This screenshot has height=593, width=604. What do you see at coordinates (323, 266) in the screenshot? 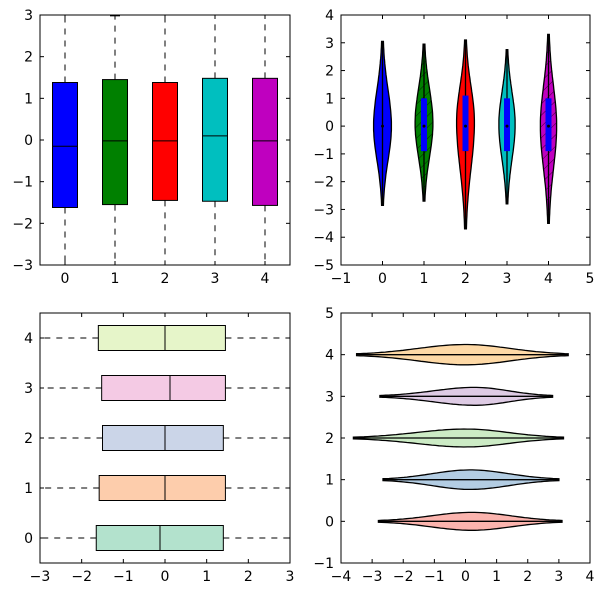
I see `y-tick-label: −5` at bounding box center [323, 266].